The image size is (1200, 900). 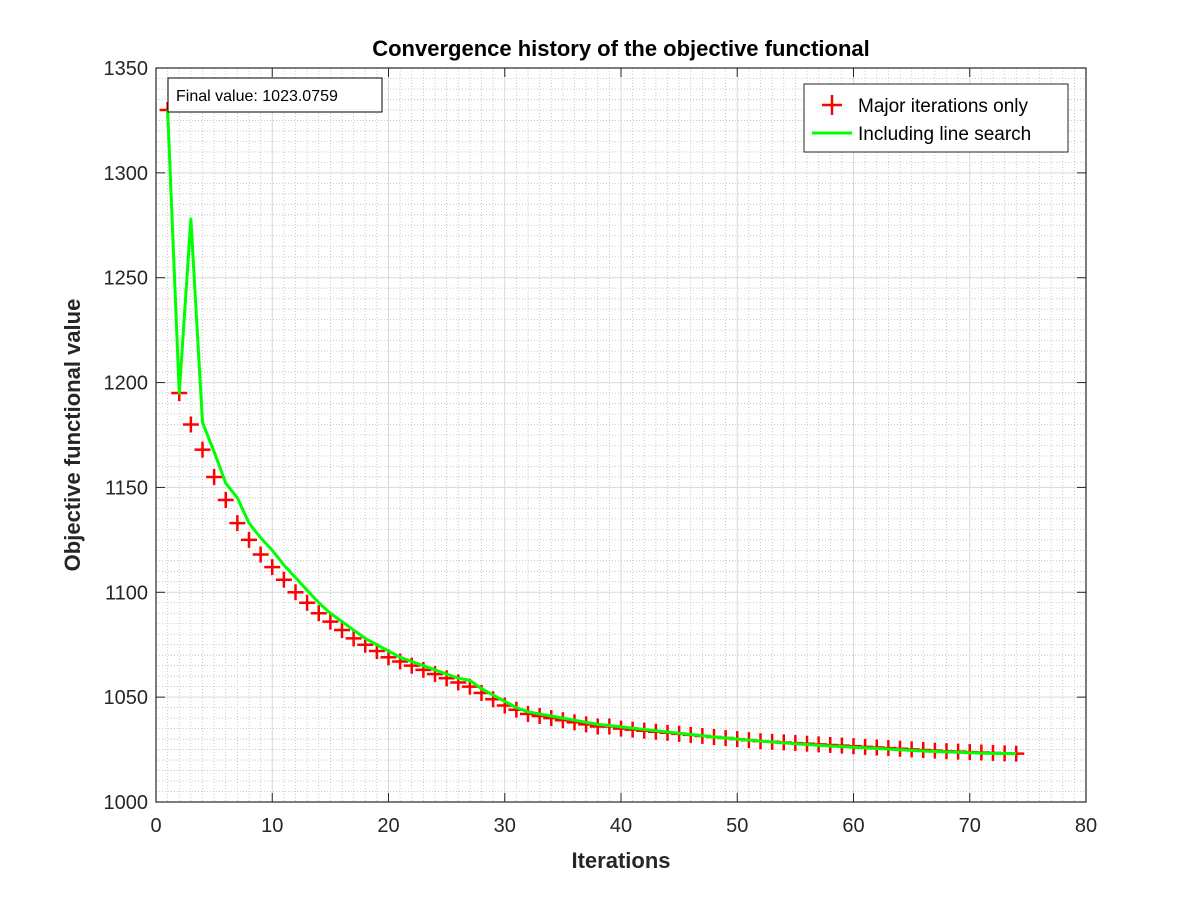 I want to click on x-tick-label: 10, so click(x=272, y=826).